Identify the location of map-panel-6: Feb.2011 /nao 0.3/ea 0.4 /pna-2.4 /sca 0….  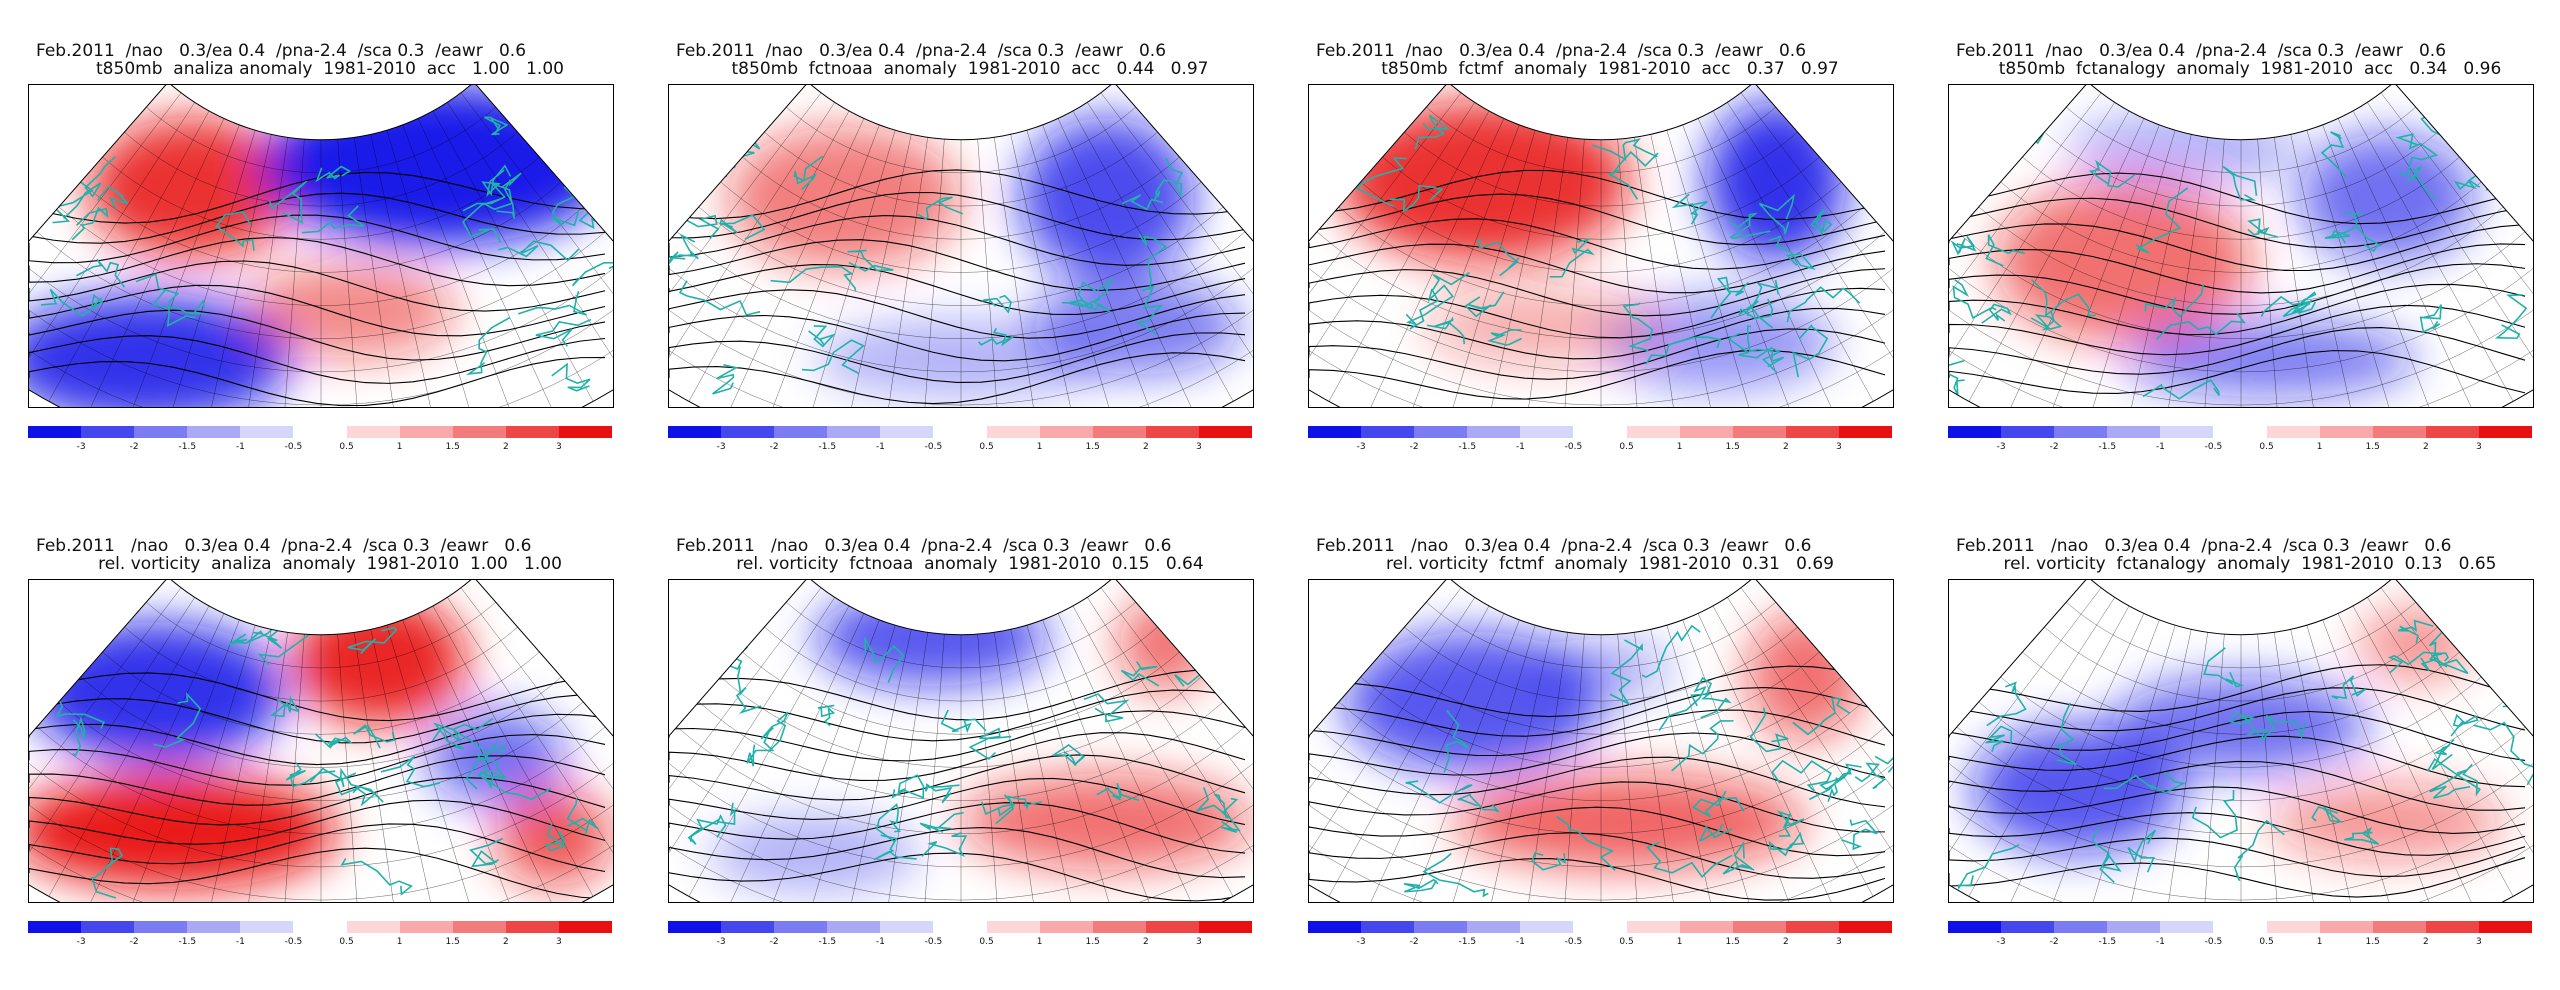
(960, 742).